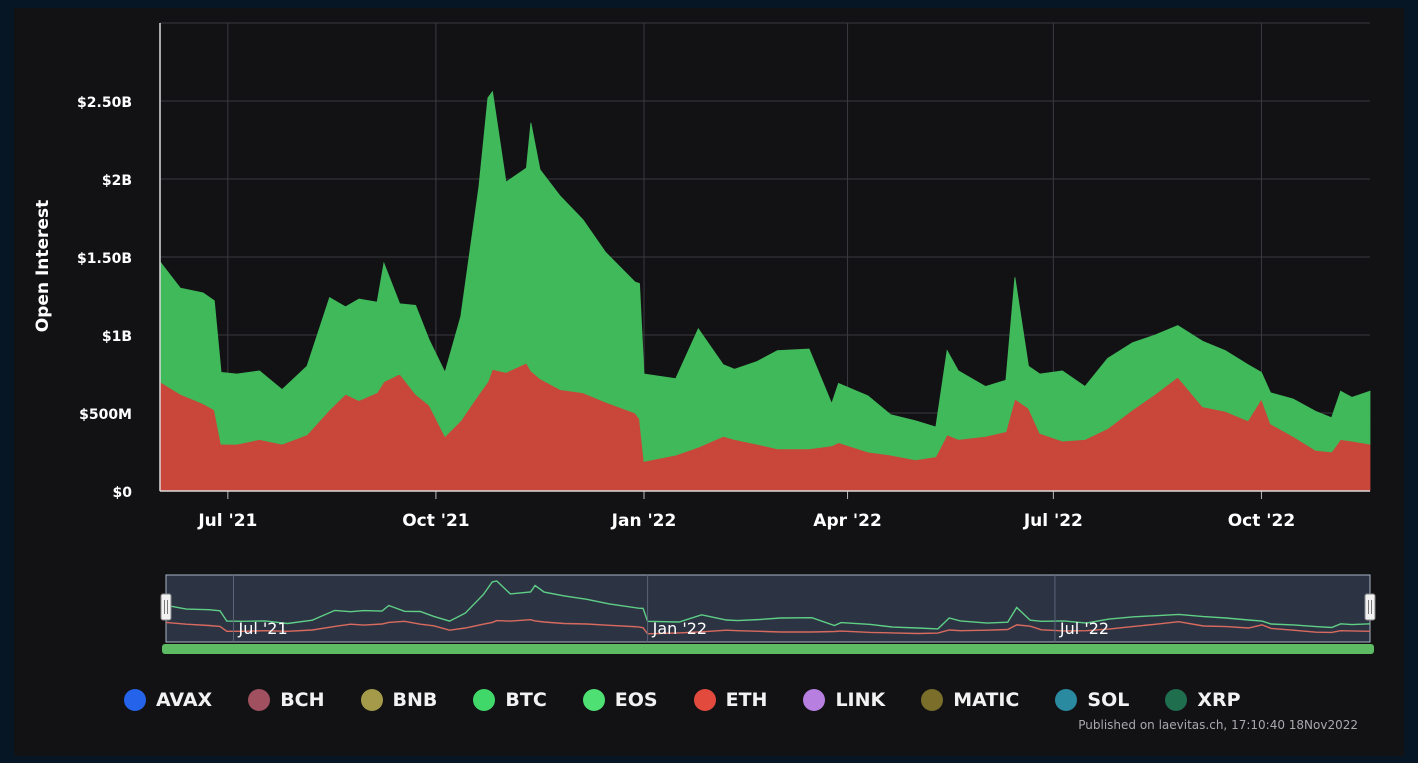 Image resolution: width=1418 pixels, height=763 pixels. I want to click on x-tick-label: Oct '22, so click(1261, 521).